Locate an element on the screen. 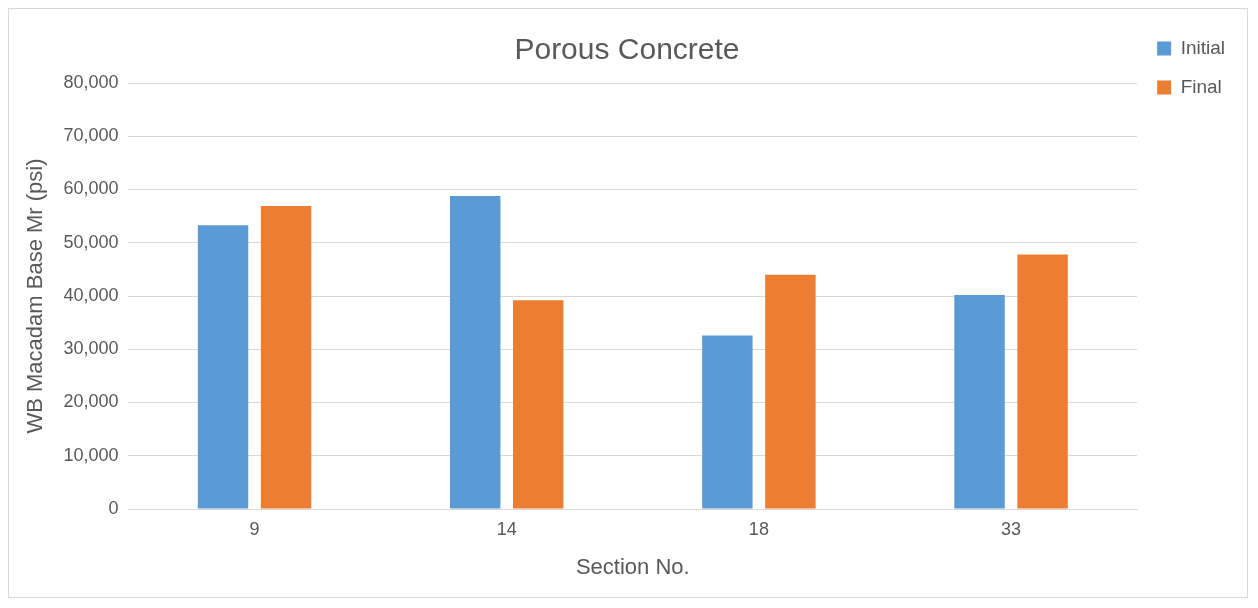 This screenshot has height=608, width=1258. y-tick-label: 0 is located at coordinates (113, 507).